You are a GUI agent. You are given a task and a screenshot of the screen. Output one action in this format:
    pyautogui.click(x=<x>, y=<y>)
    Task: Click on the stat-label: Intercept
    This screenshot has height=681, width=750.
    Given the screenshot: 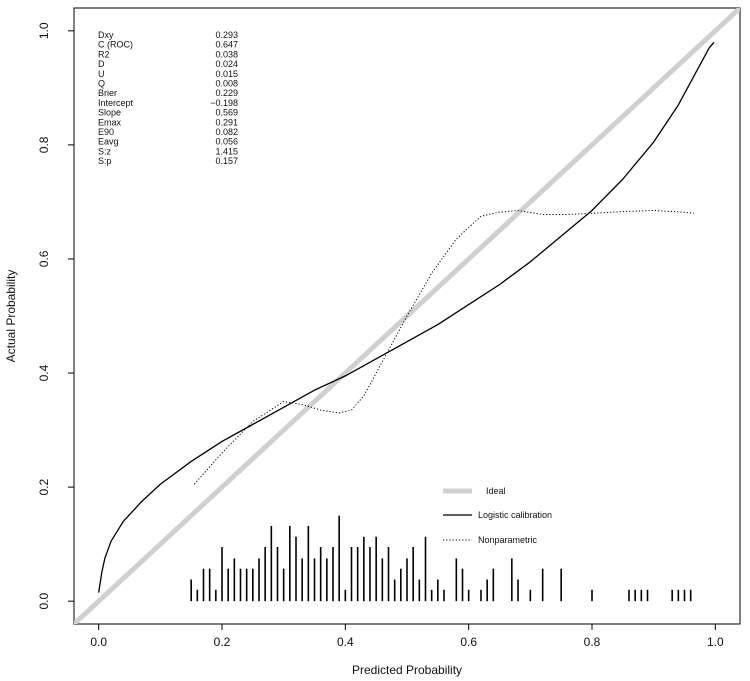 What is the action you would take?
    pyautogui.click(x=116, y=103)
    